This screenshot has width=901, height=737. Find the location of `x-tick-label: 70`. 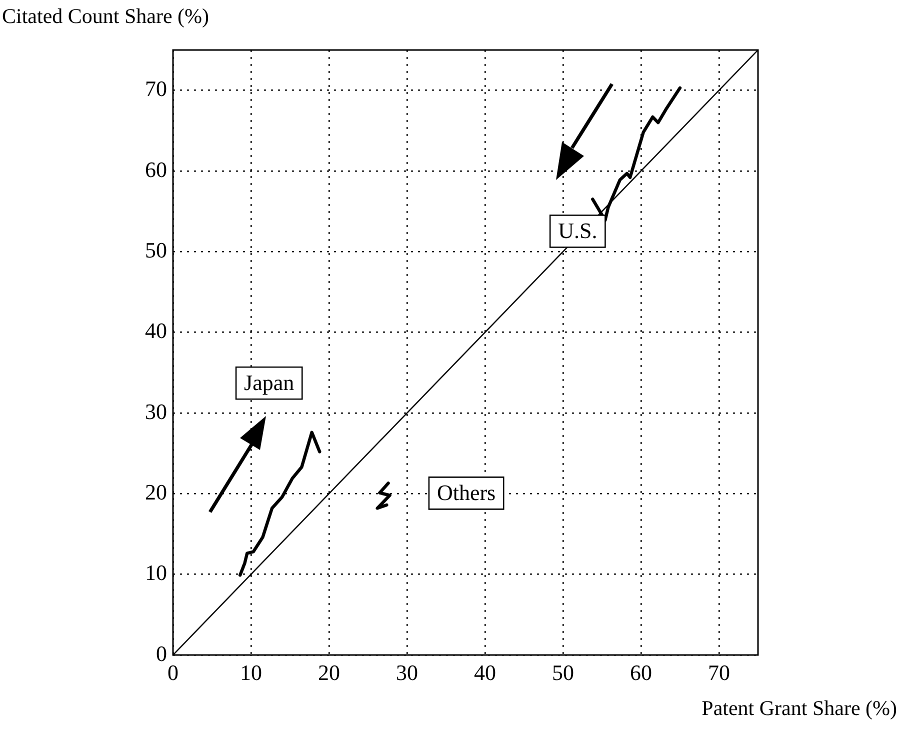

x-tick-label: 70 is located at coordinates (719, 672).